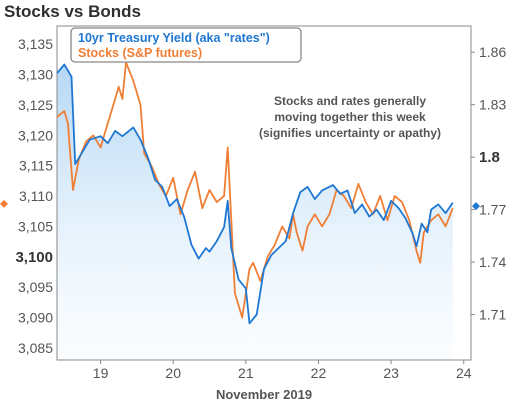 The image size is (515, 404). Describe the element at coordinates (35, 348) in the screenshot. I see `left-tick-label: 3,085` at that location.